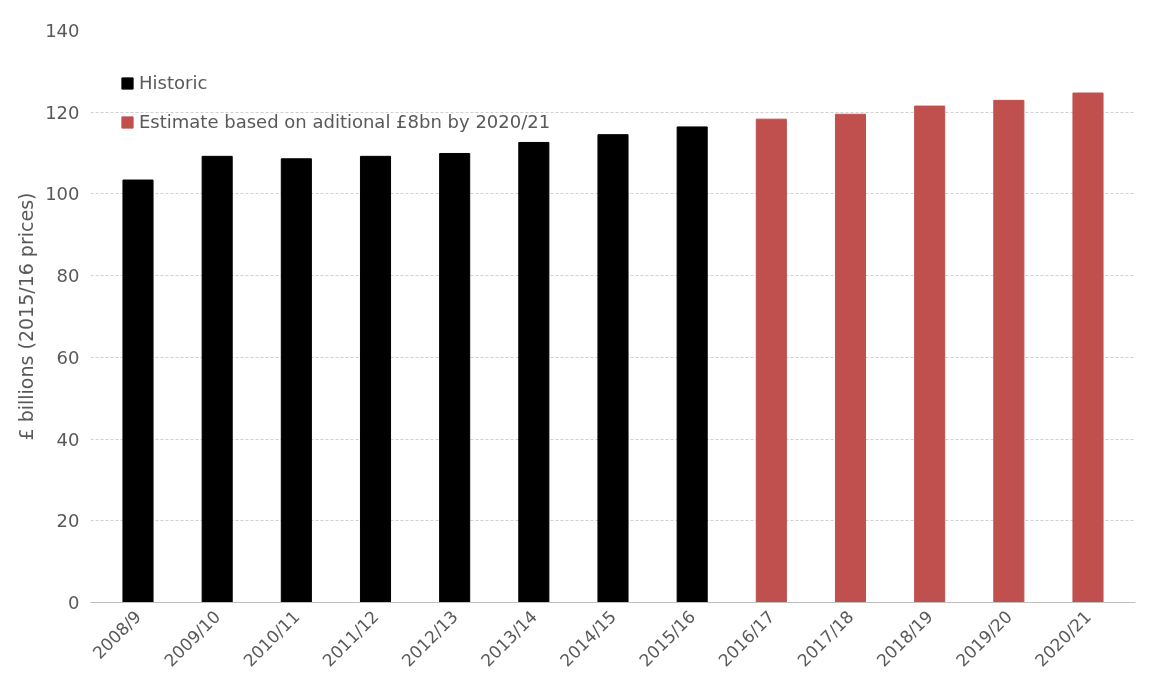 The width and height of the screenshot is (1151, 690). I want to click on y-tick-label: 80, so click(68, 276).